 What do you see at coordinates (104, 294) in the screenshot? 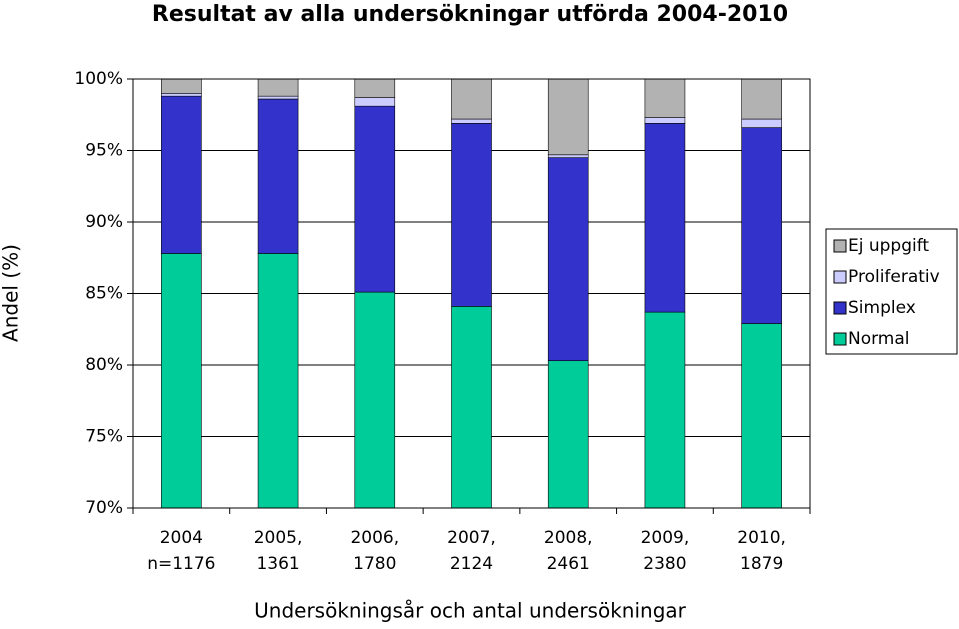
I see `y-tick-label: 85%` at bounding box center [104, 294].